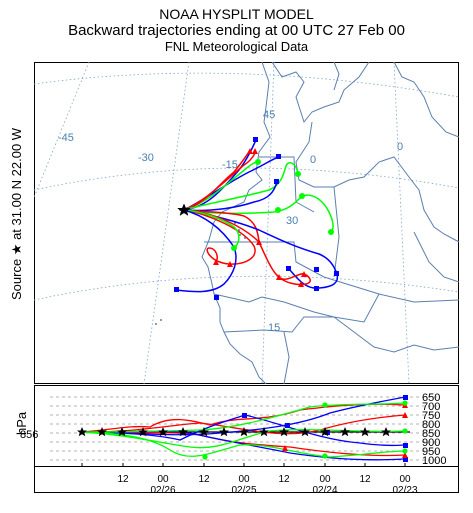 Image resolution: width=473 pixels, height=513 pixels. Describe the element at coordinates (29, 435) in the screenshot. I see `start-level-label: 856` at that location.